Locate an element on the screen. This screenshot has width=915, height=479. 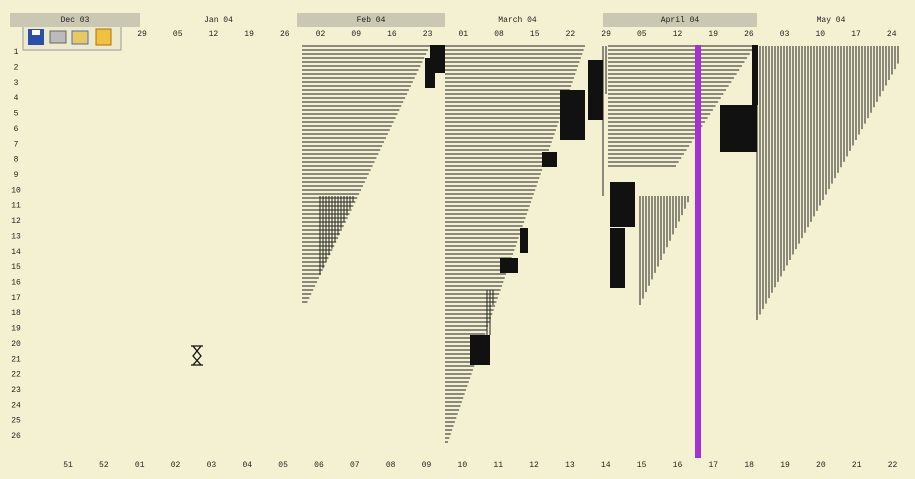
month-label: April 04 is located at coordinates (680, 20).